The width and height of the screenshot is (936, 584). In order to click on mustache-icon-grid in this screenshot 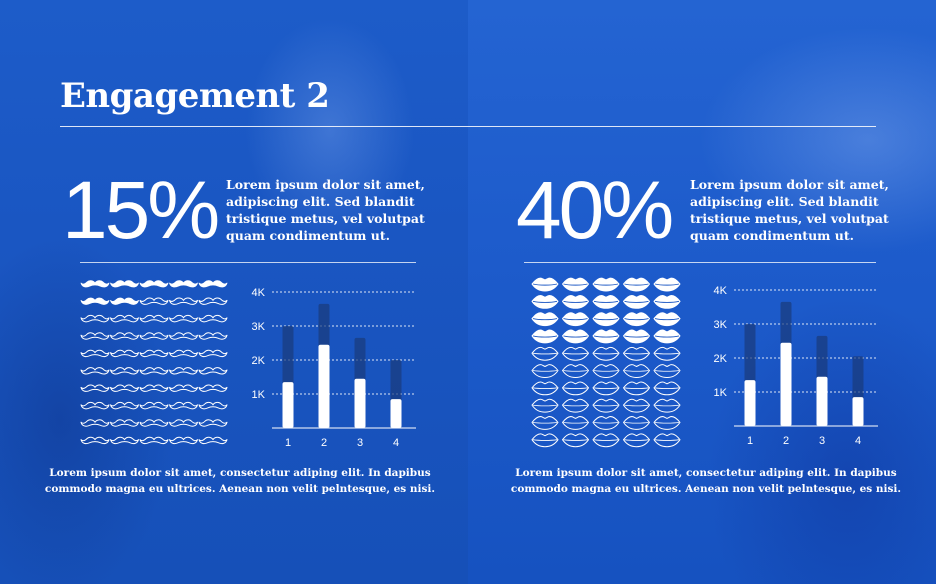, I will do `click(154, 362)`.